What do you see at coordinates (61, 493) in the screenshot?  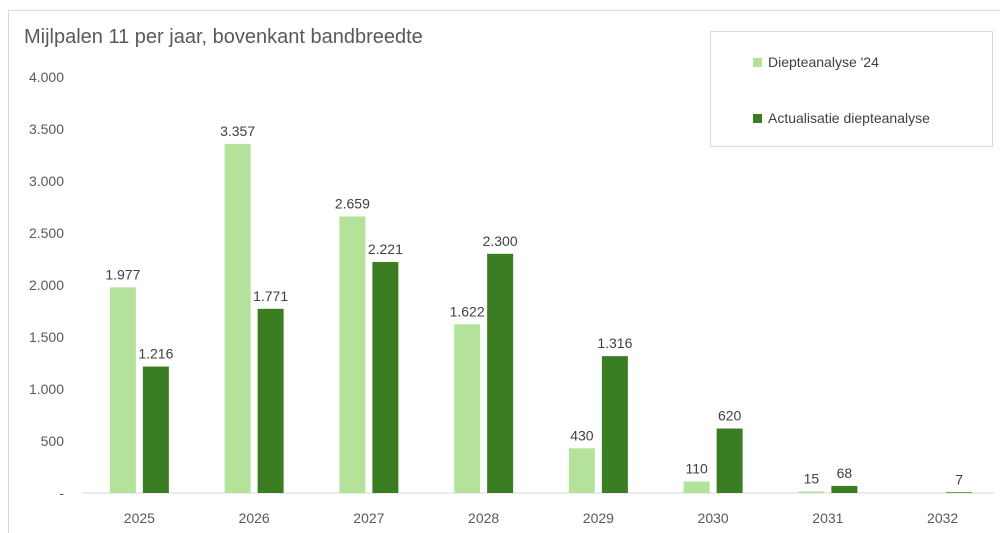 I see `y-tick-label: -` at bounding box center [61, 493].